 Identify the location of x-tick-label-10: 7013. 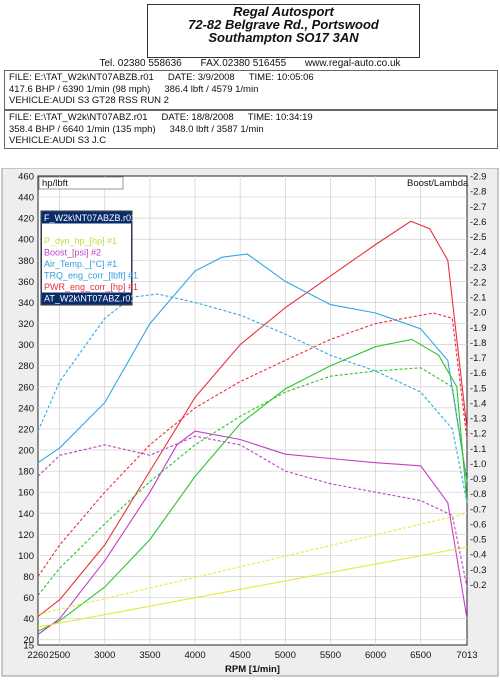
(466, 655).